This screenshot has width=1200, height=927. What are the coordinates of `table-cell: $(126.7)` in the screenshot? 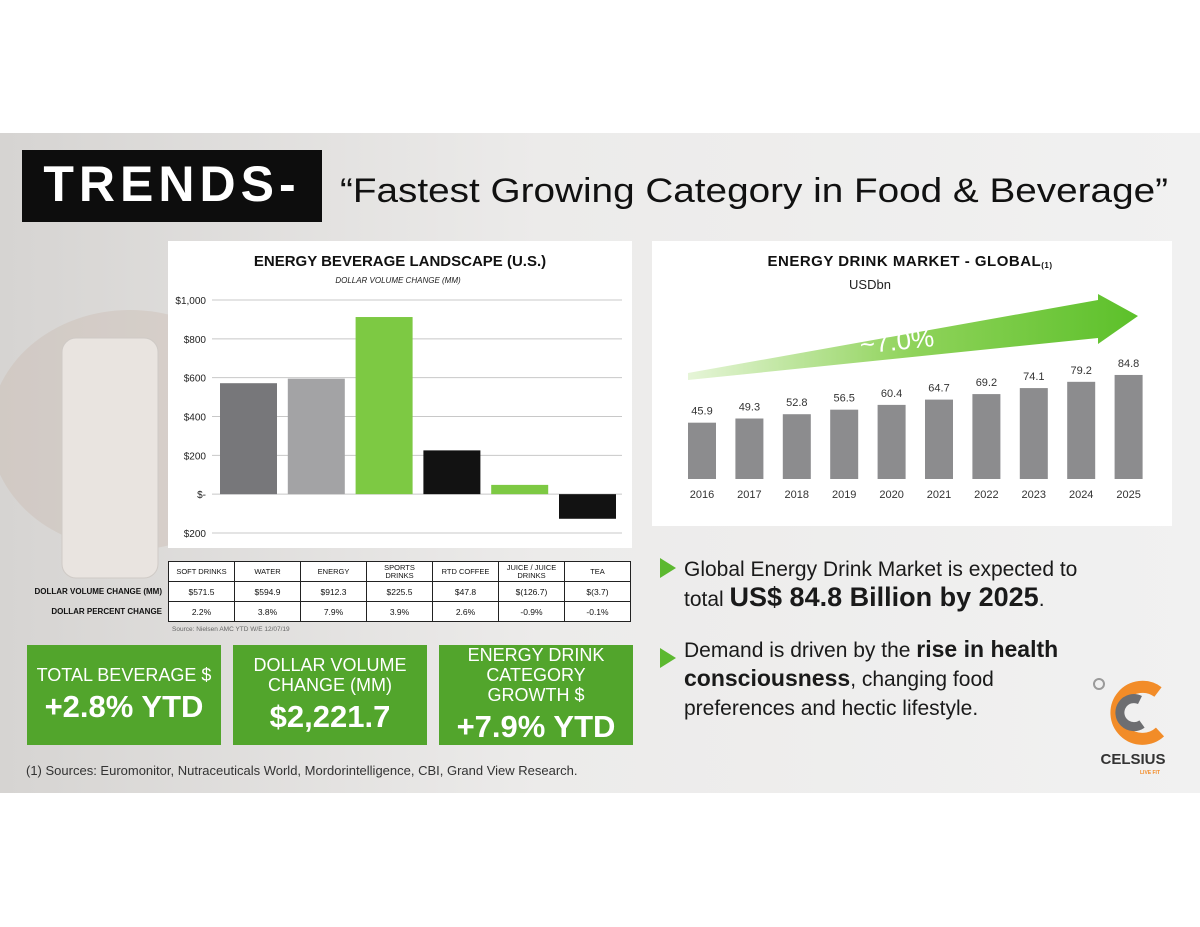 It's located at (531, 591).